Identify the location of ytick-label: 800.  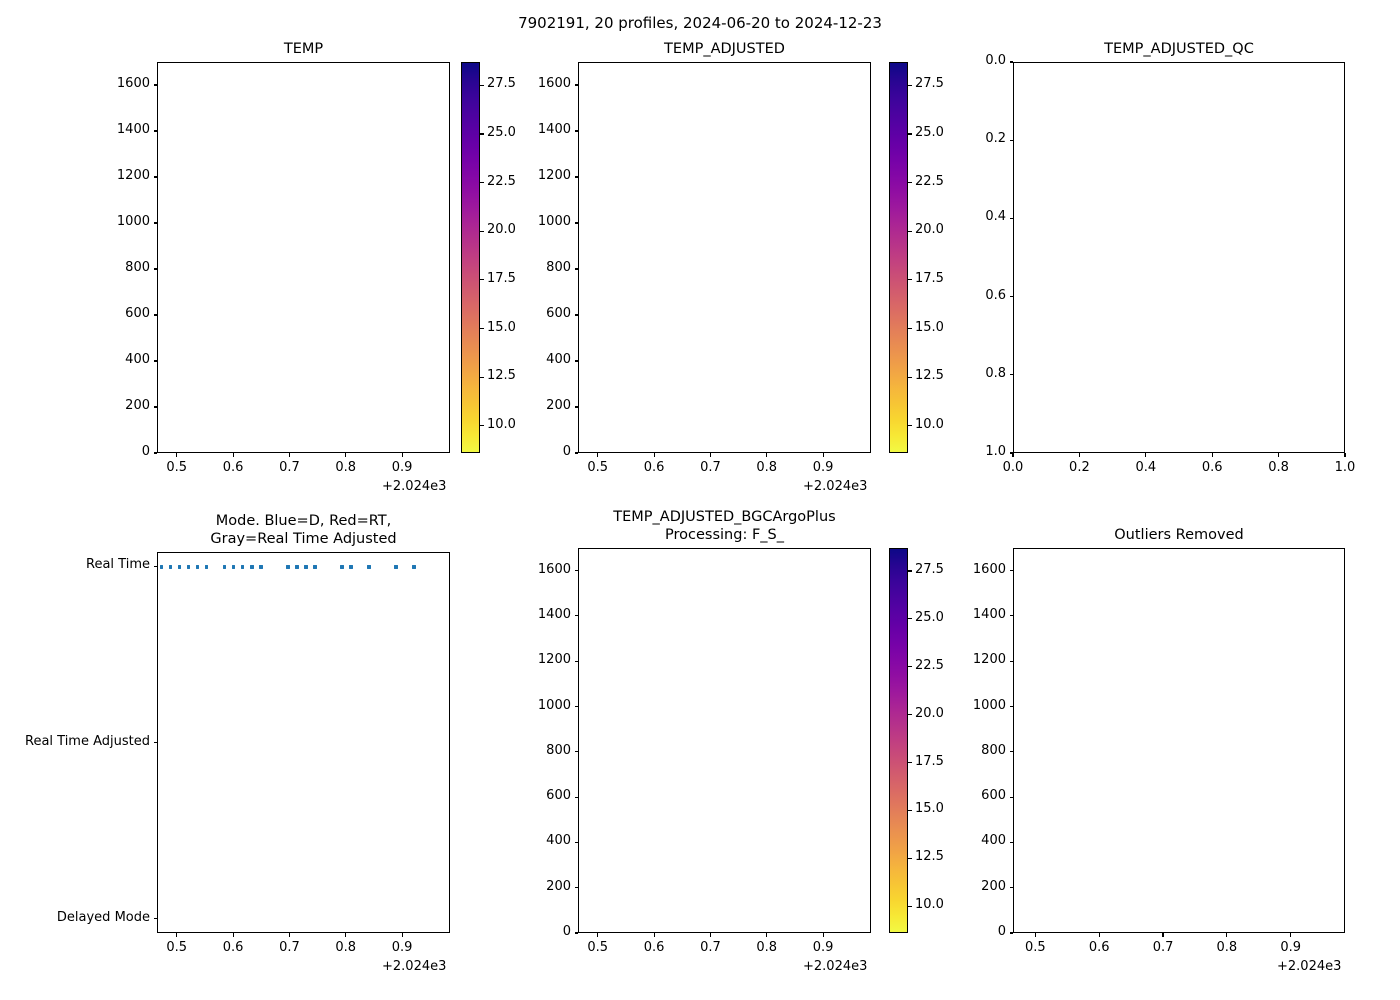
(558, 267).